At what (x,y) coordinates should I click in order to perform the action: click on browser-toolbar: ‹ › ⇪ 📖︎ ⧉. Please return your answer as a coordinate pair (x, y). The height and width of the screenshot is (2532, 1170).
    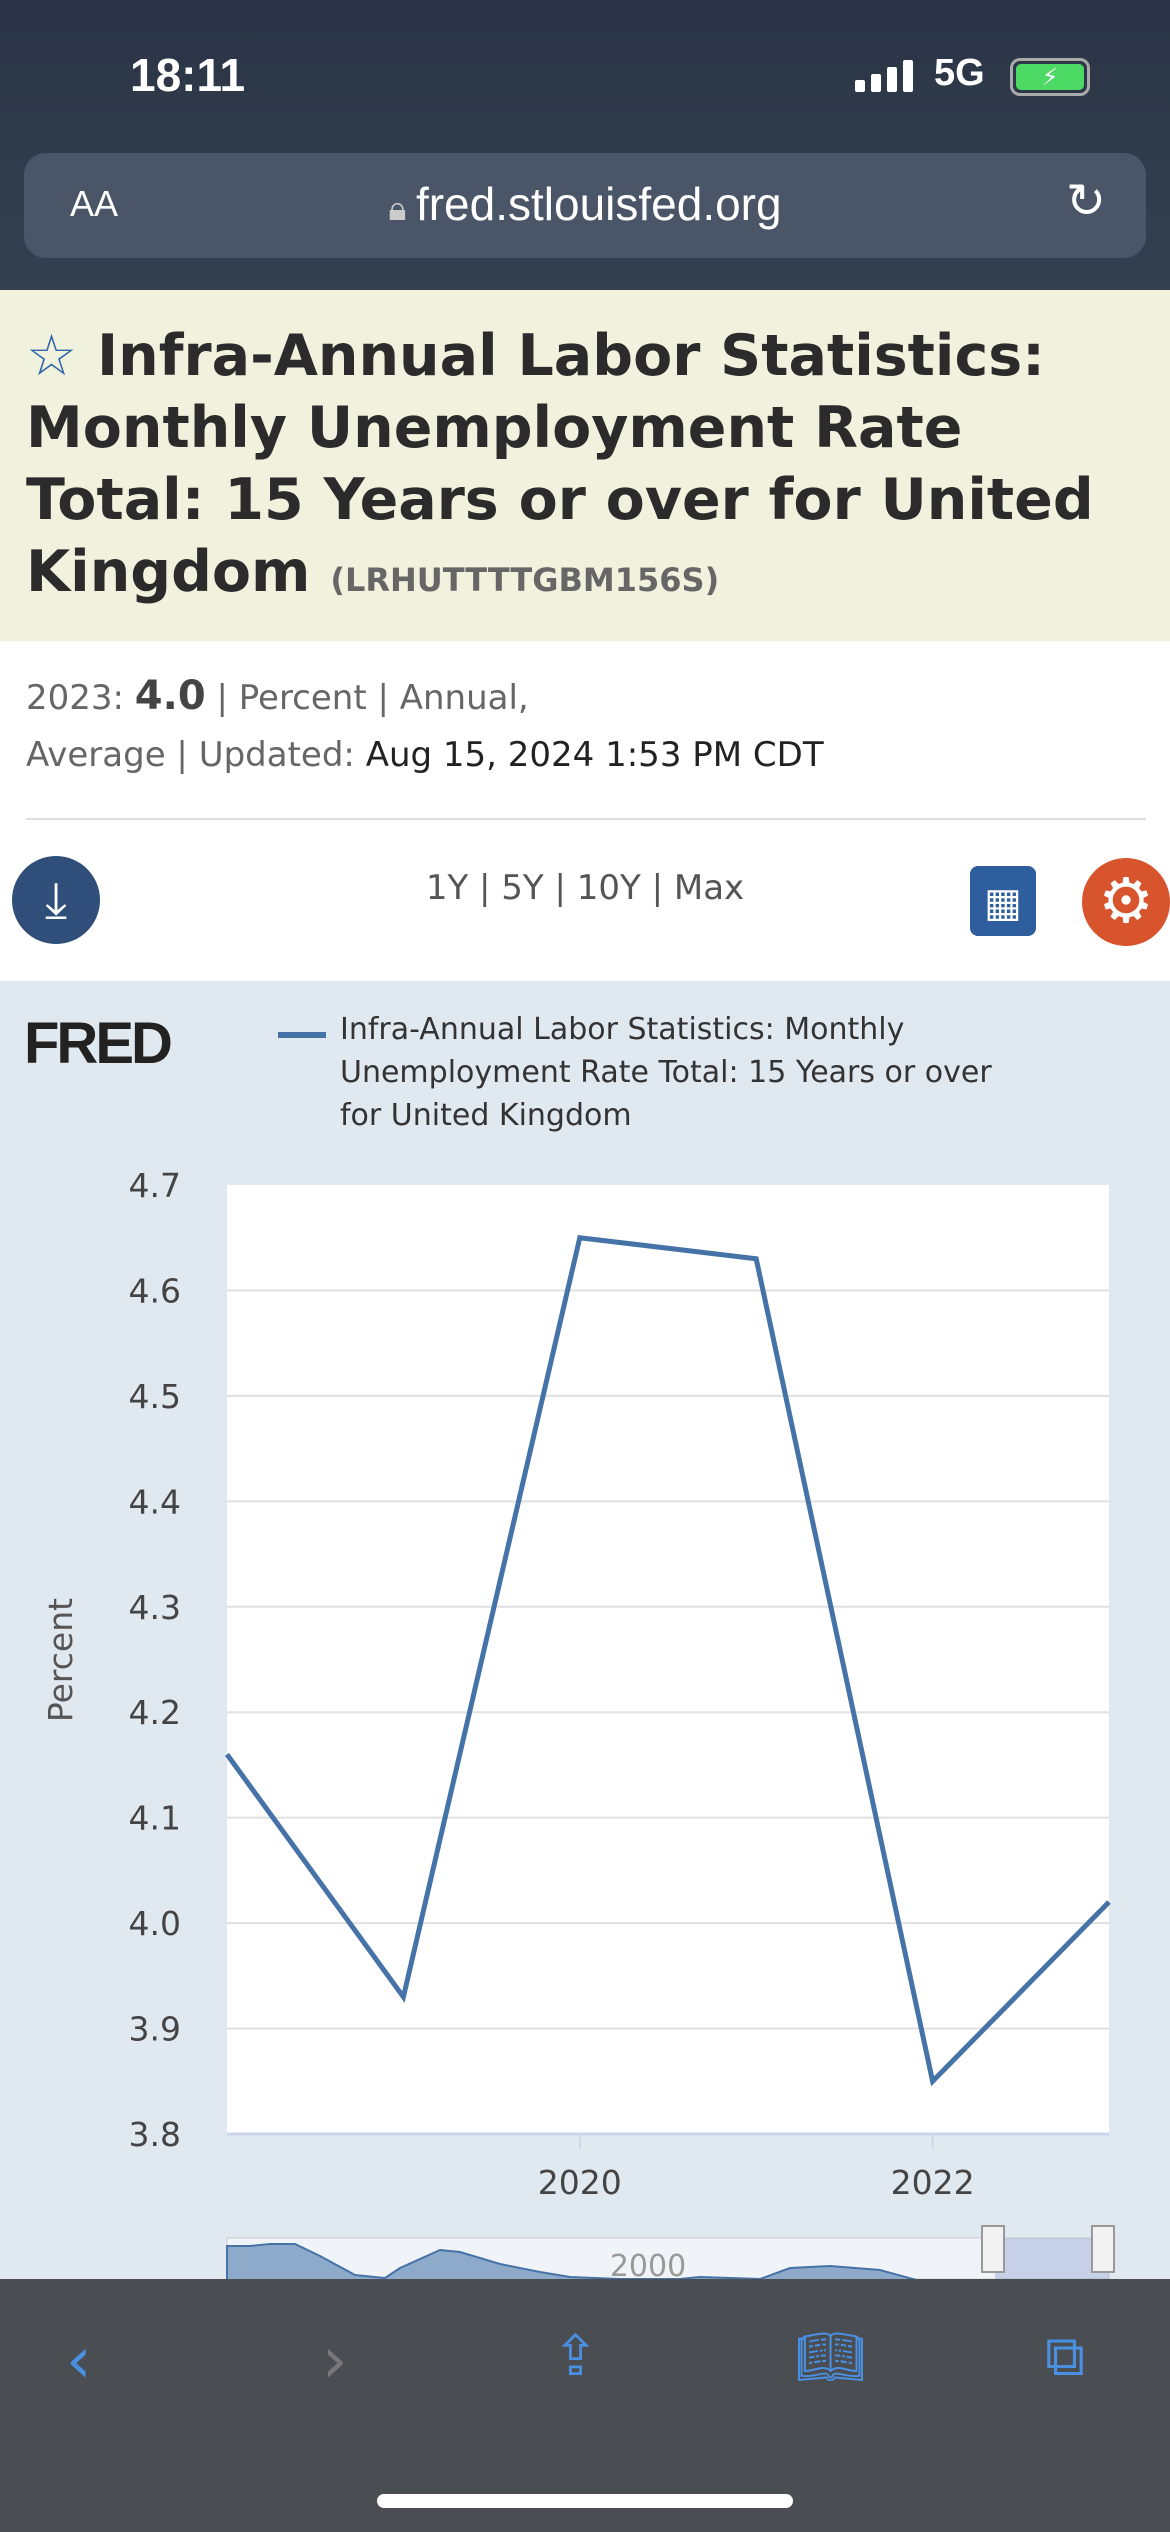
    Looking at the image, I should click on (585, 2405).